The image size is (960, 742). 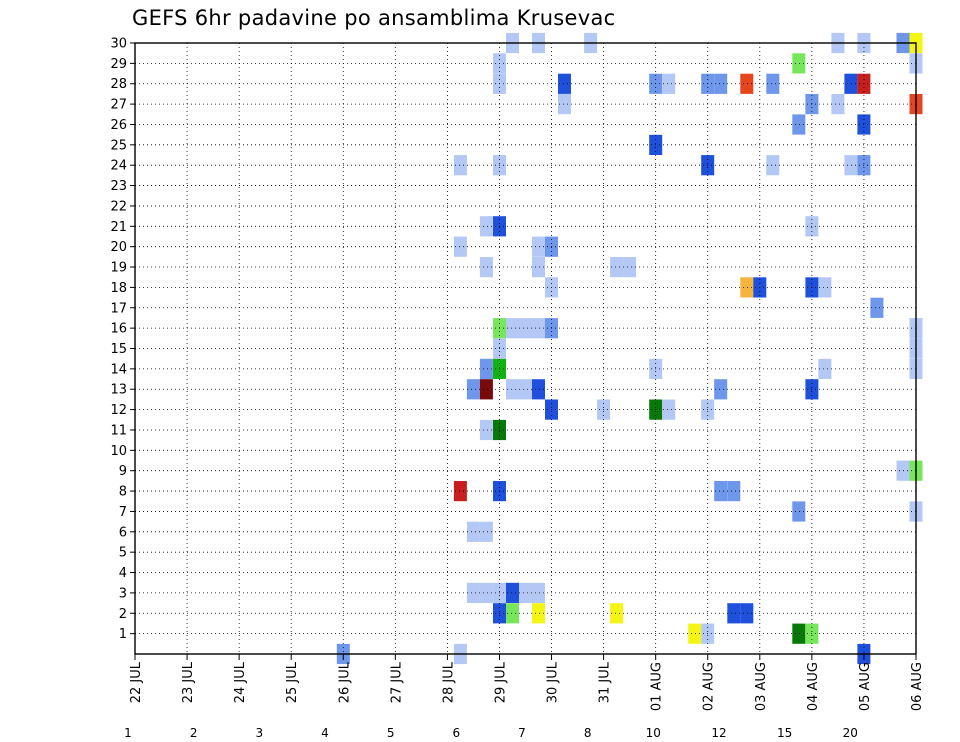 I want to click on y-tick-label: 25, so click(x=118, y=145).